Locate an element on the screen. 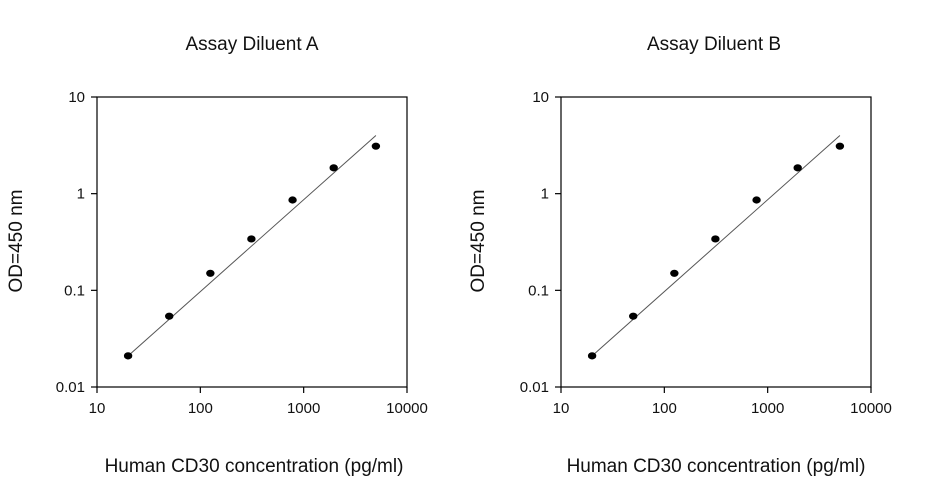 The width and height of the screenshot is (926, 480). chart-title: Assay Diluent A is located at coordinates (251, 44).